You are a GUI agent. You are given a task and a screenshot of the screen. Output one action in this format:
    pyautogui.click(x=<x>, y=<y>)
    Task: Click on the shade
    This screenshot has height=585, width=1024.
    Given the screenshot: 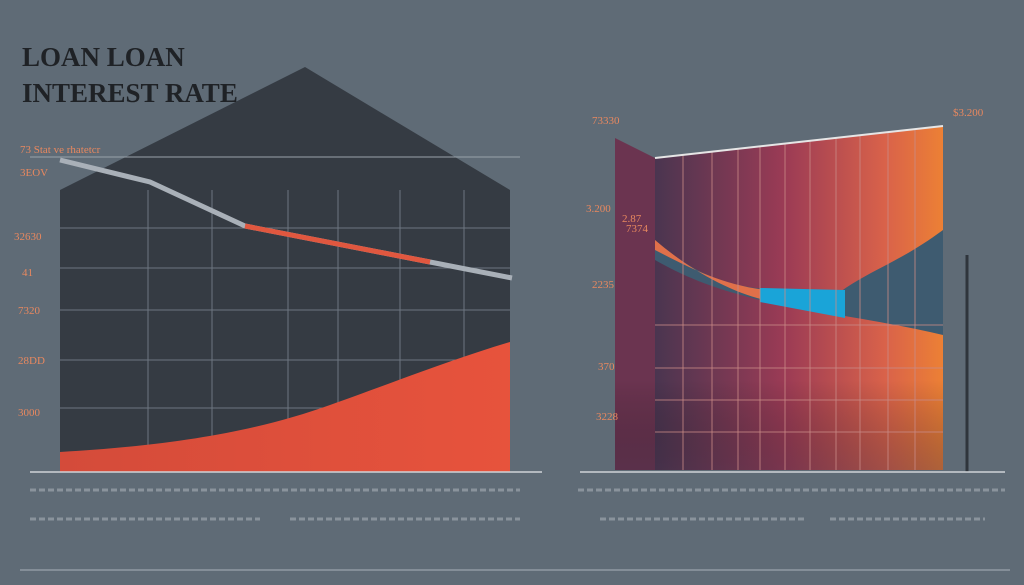 What is the action you would take?
    pyautogui.click(x=779, y=425)
    